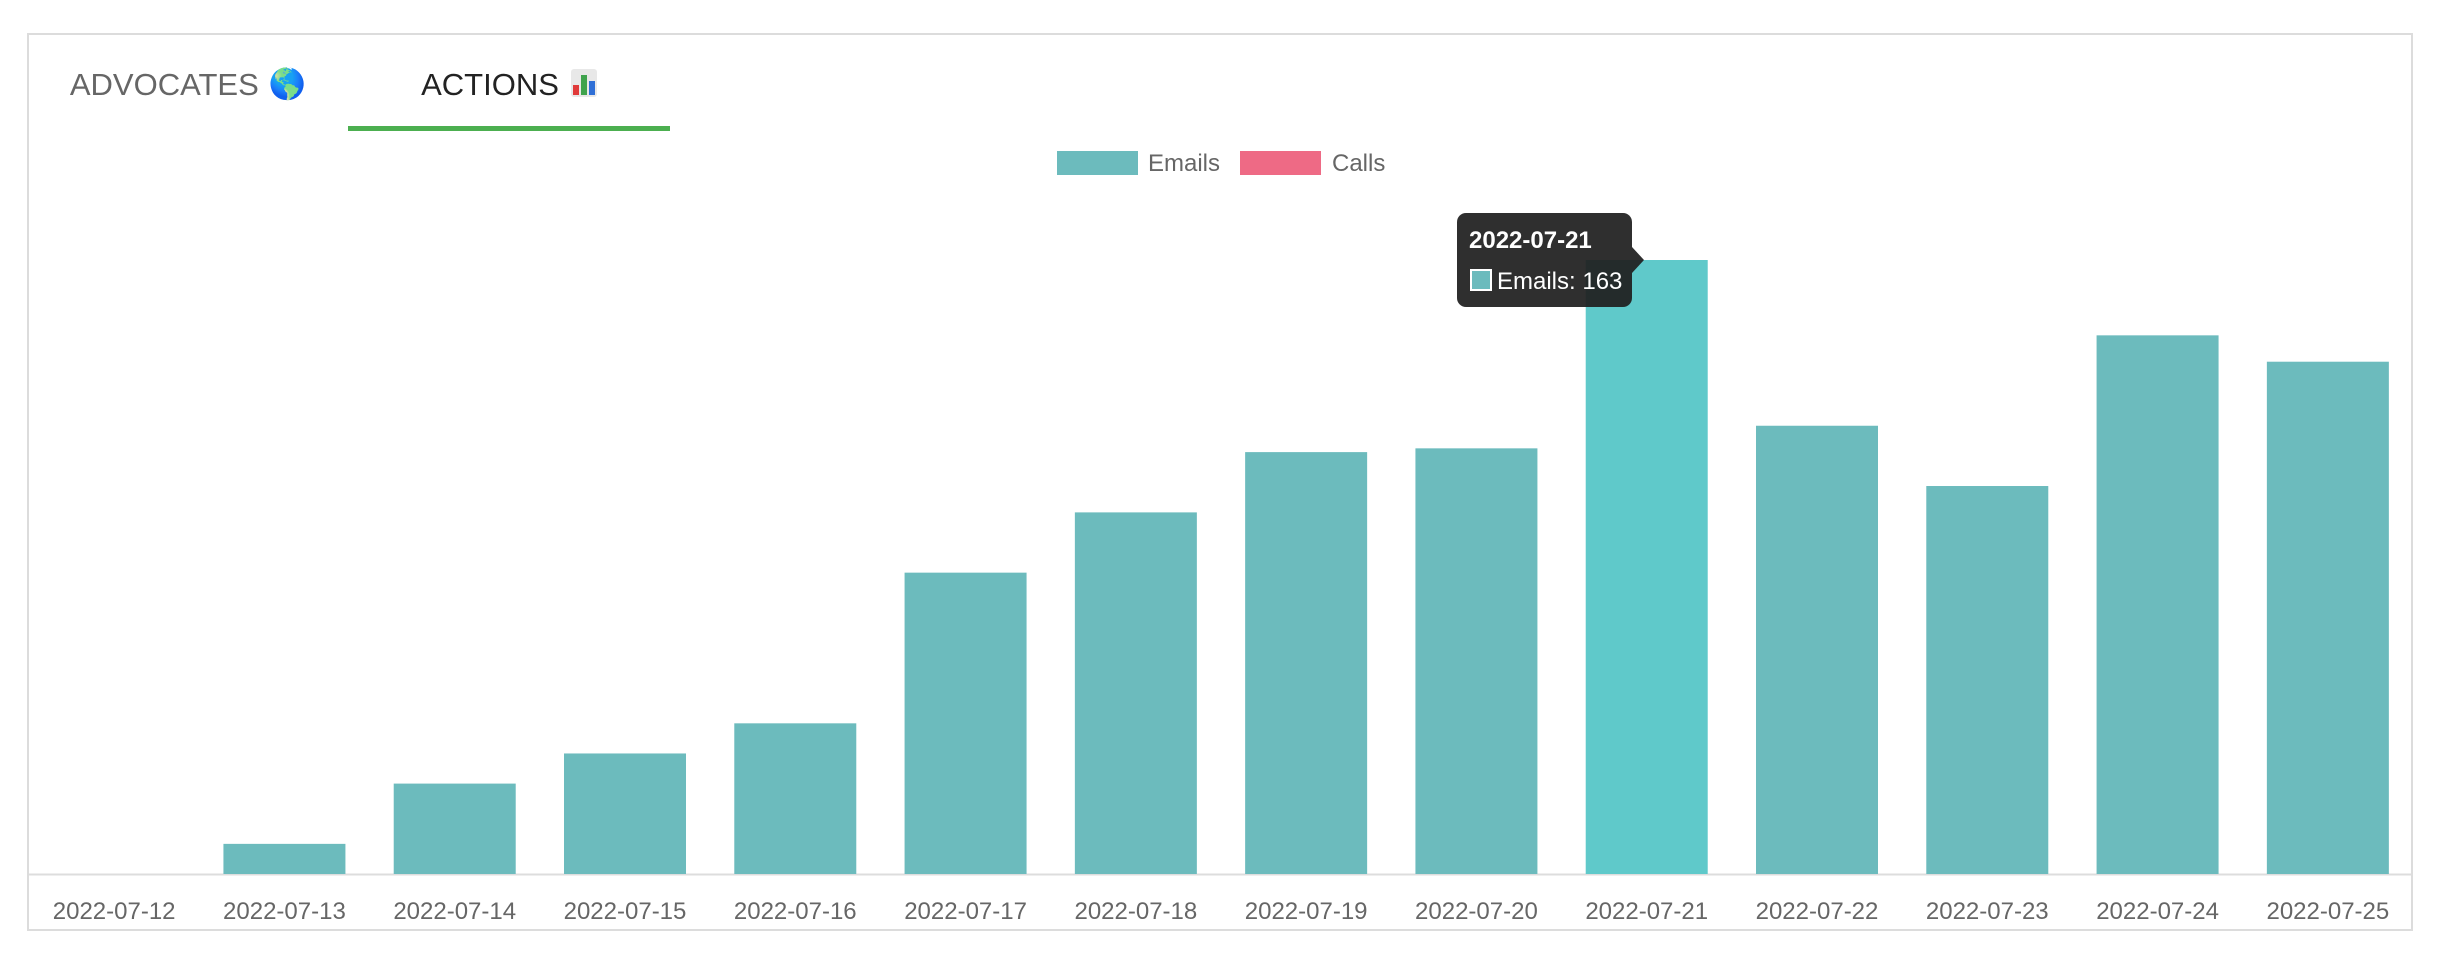 The width and height of the screenshot is (2444, 962). I want to click on bar-chart-icon, so click(583, 83).